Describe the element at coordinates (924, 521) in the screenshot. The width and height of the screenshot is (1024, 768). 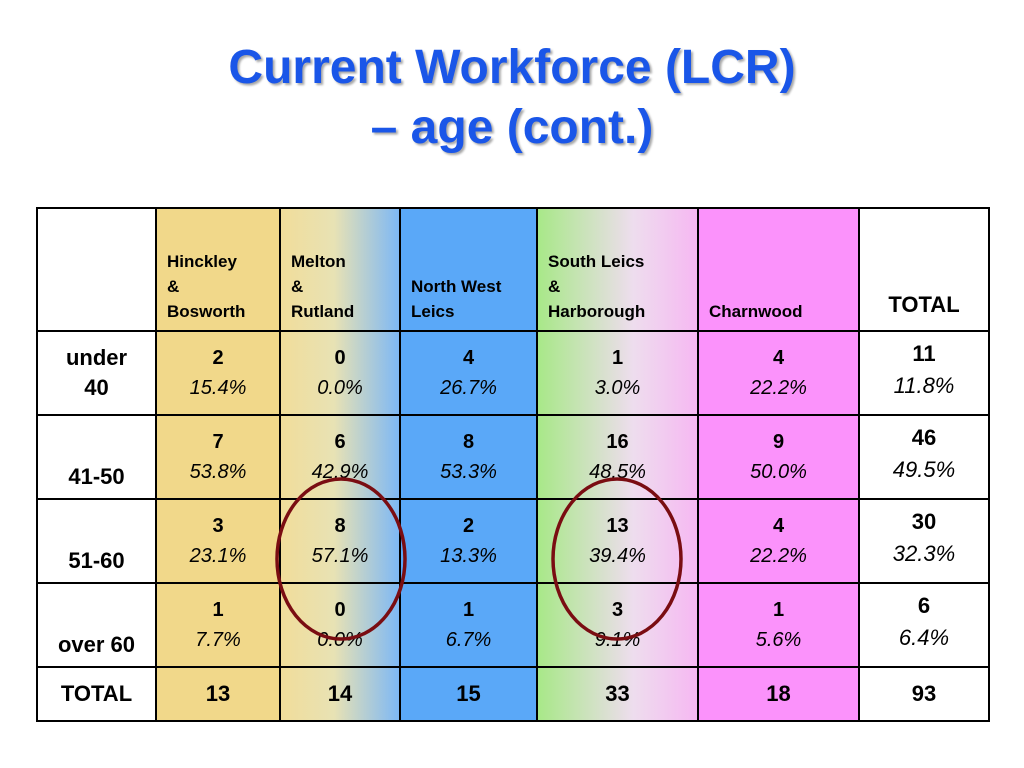
I see `row-total-count: 30` at that location.